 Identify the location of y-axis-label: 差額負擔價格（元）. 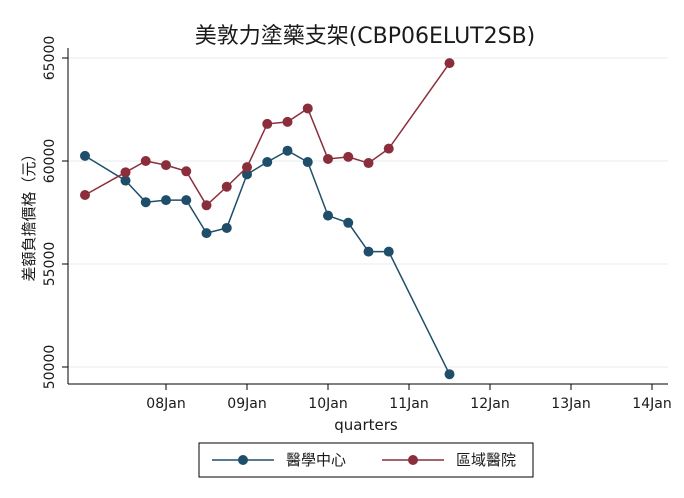
(29, 213).